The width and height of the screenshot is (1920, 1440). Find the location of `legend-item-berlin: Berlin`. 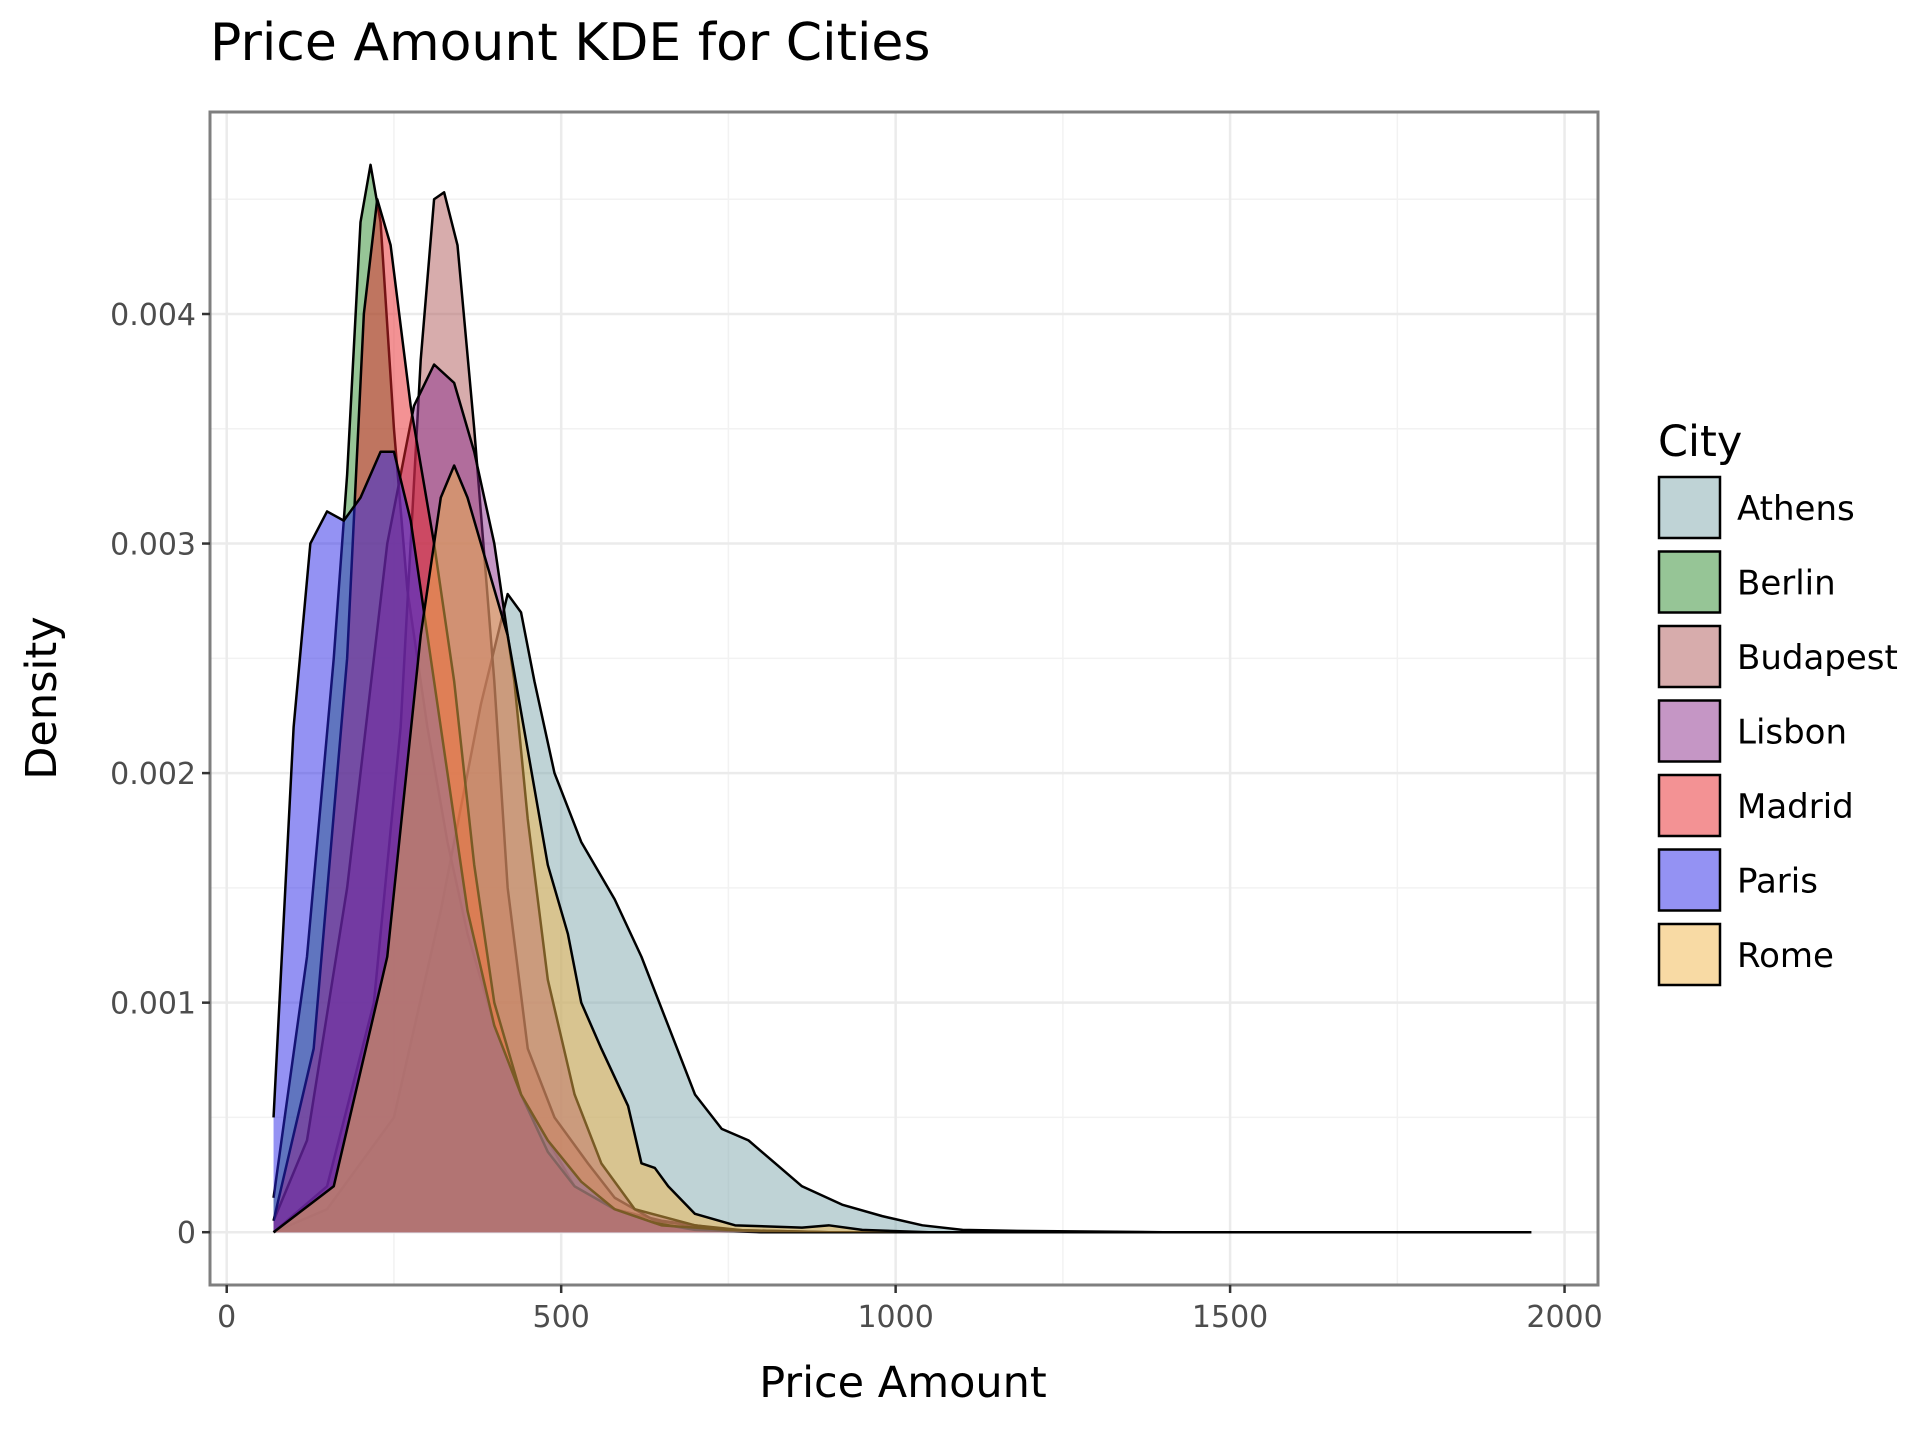

legend-item-berlin: Berlin is located at coordinates (1746, 582).